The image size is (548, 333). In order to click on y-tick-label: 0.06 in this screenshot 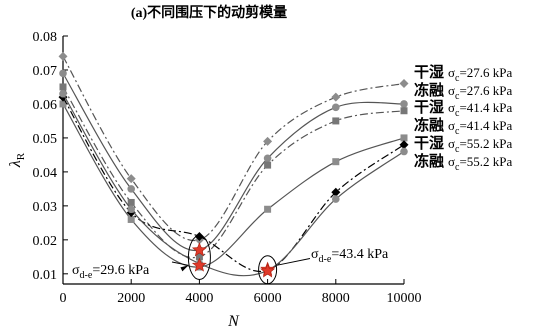, I will do `click(45, 105)`.